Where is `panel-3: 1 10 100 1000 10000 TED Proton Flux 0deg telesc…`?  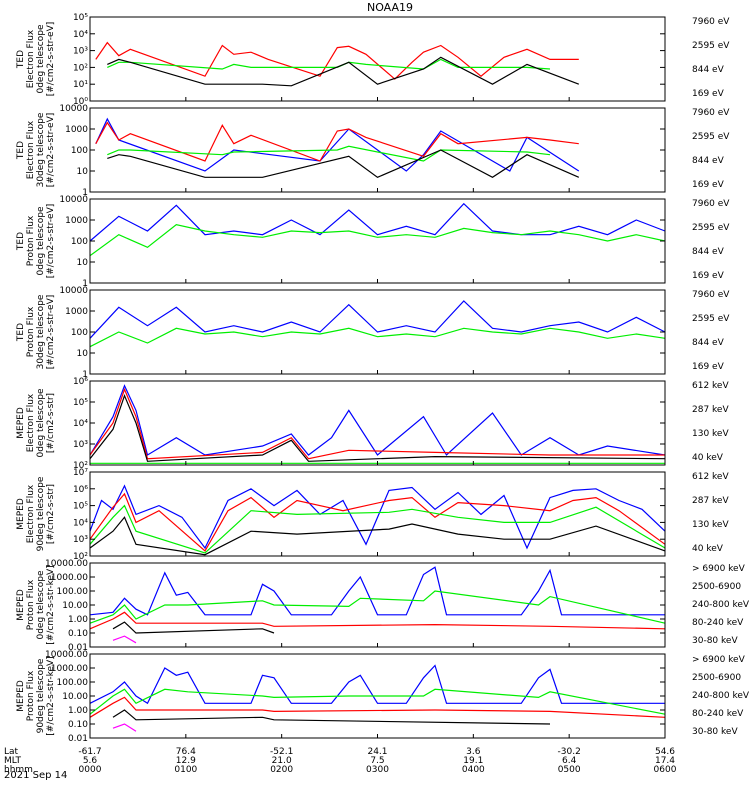 panel-3: 1 10 100 1000 10000 TED Proton Flux 0deg telesc… is located at coordinates (373, 242).